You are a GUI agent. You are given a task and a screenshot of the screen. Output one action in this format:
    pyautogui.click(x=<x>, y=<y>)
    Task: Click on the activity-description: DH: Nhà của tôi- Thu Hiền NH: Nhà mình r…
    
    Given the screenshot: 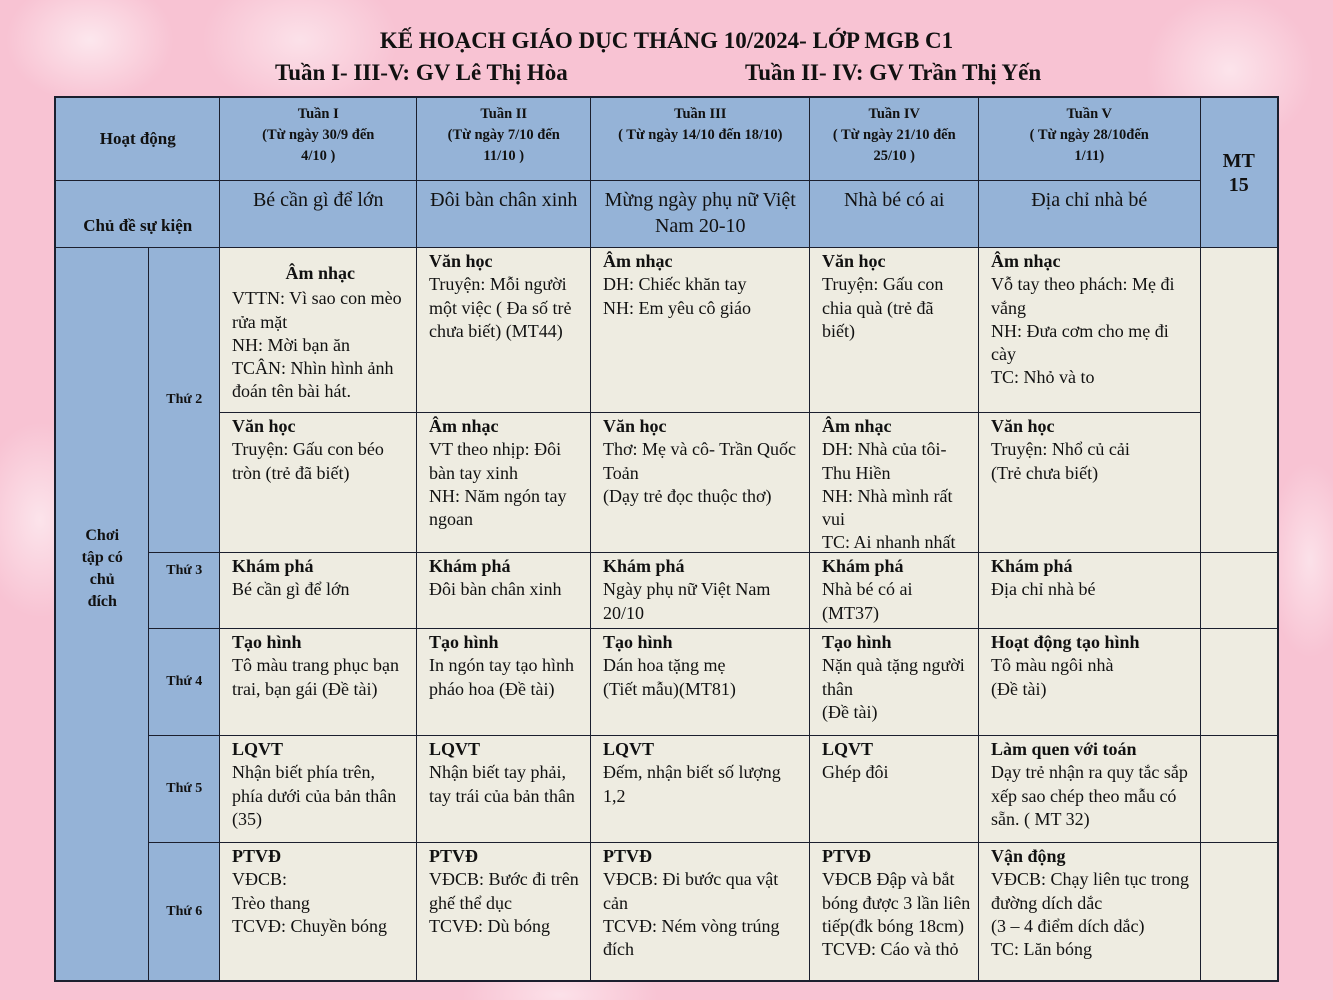 What is the action you would take?
    pyautogui.click(x=889, y=496)
    